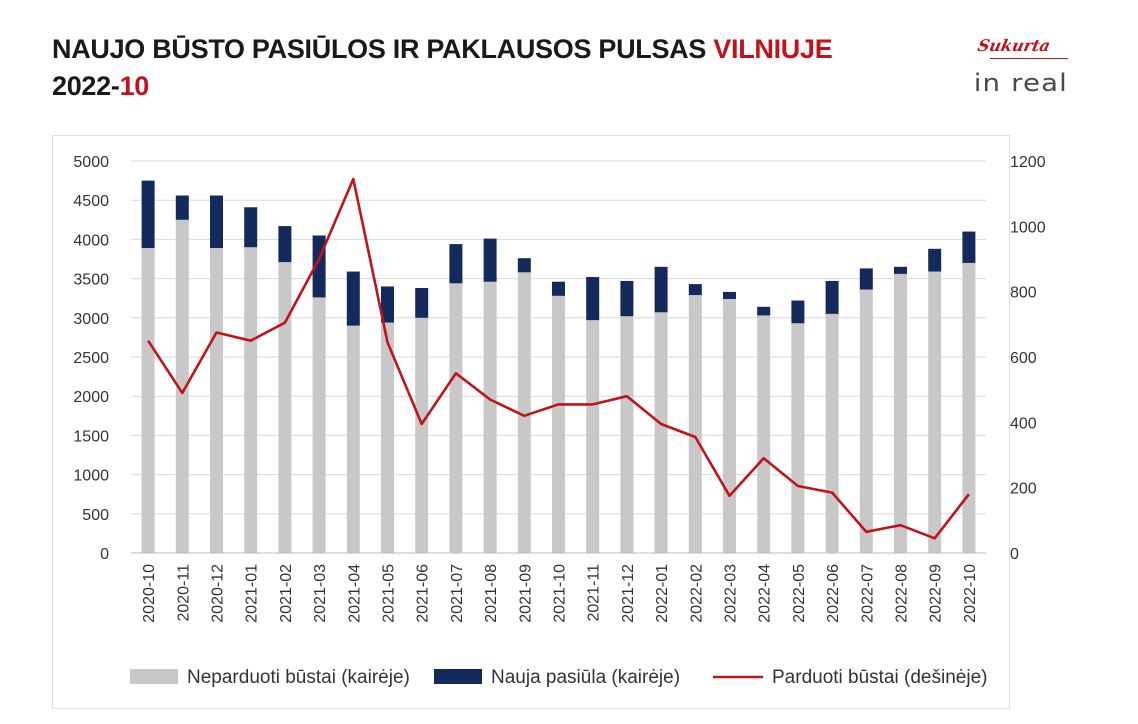 The width and height of the screenshot is (1138, 724). I want to click on x-tick-label: 2021-07, so click(457, 593).